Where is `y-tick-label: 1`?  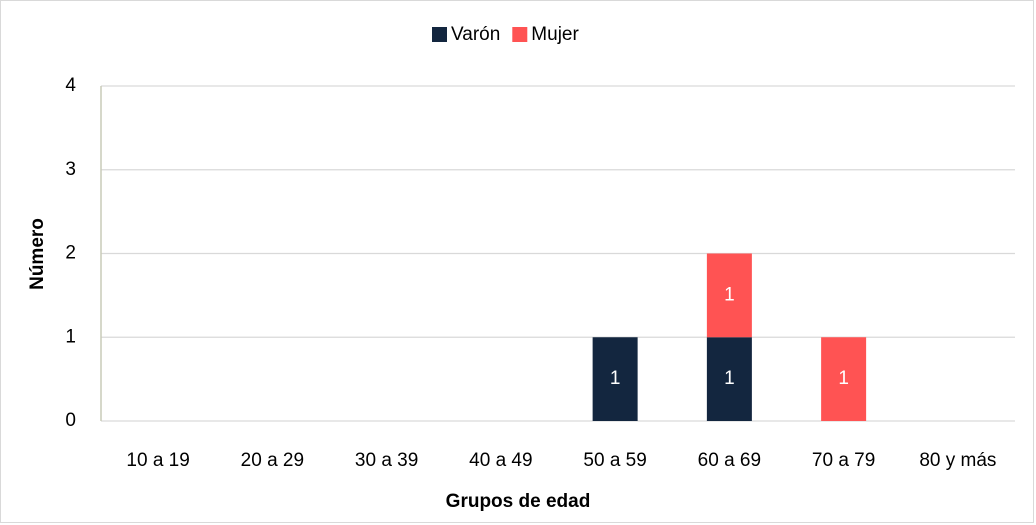
y-tick-label: 1 is located at coordinates (70, 336).